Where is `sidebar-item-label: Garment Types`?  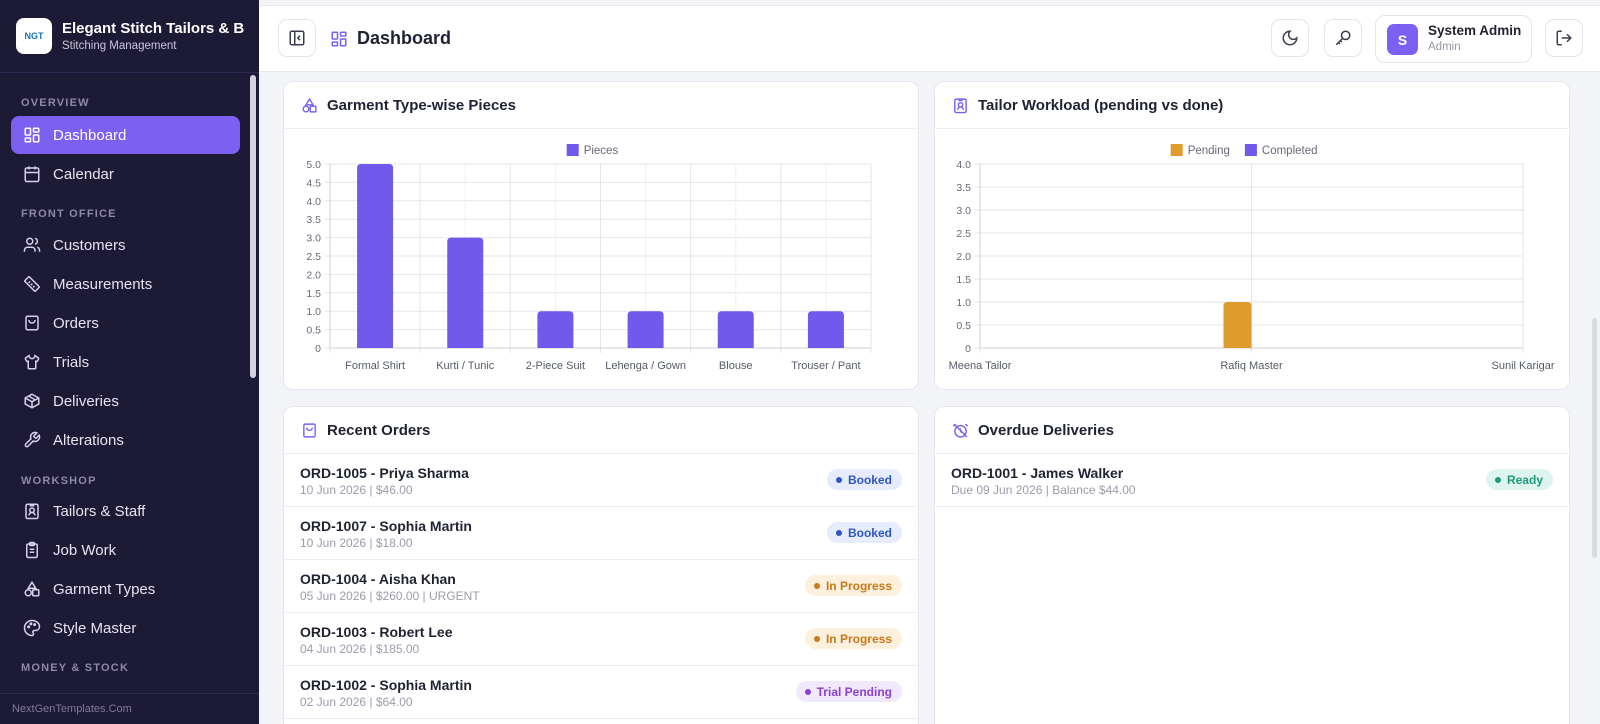
sidebar-item-label: Garment Types is located at coordinates (104, 589).